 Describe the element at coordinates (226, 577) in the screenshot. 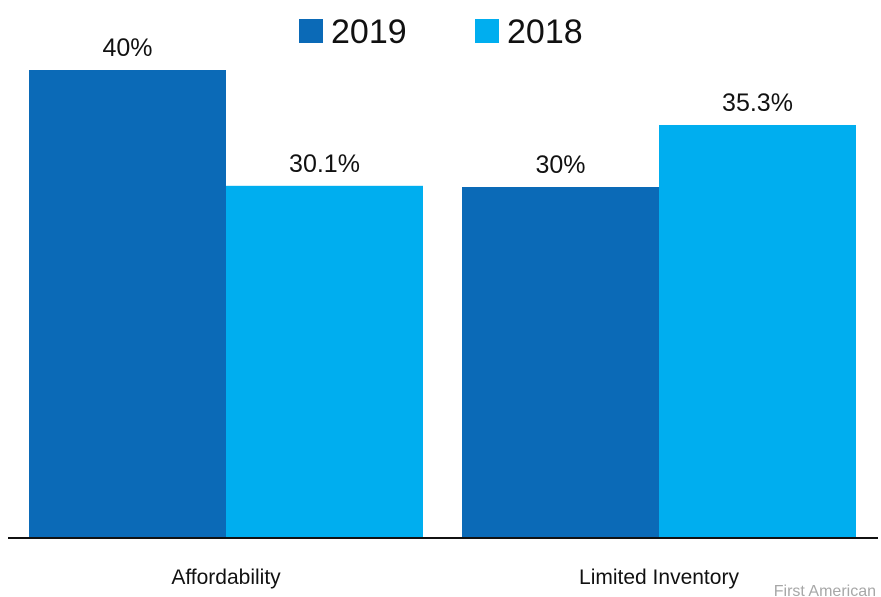

I see `x-axis-tick-label-affordability: Affordability` at that location.